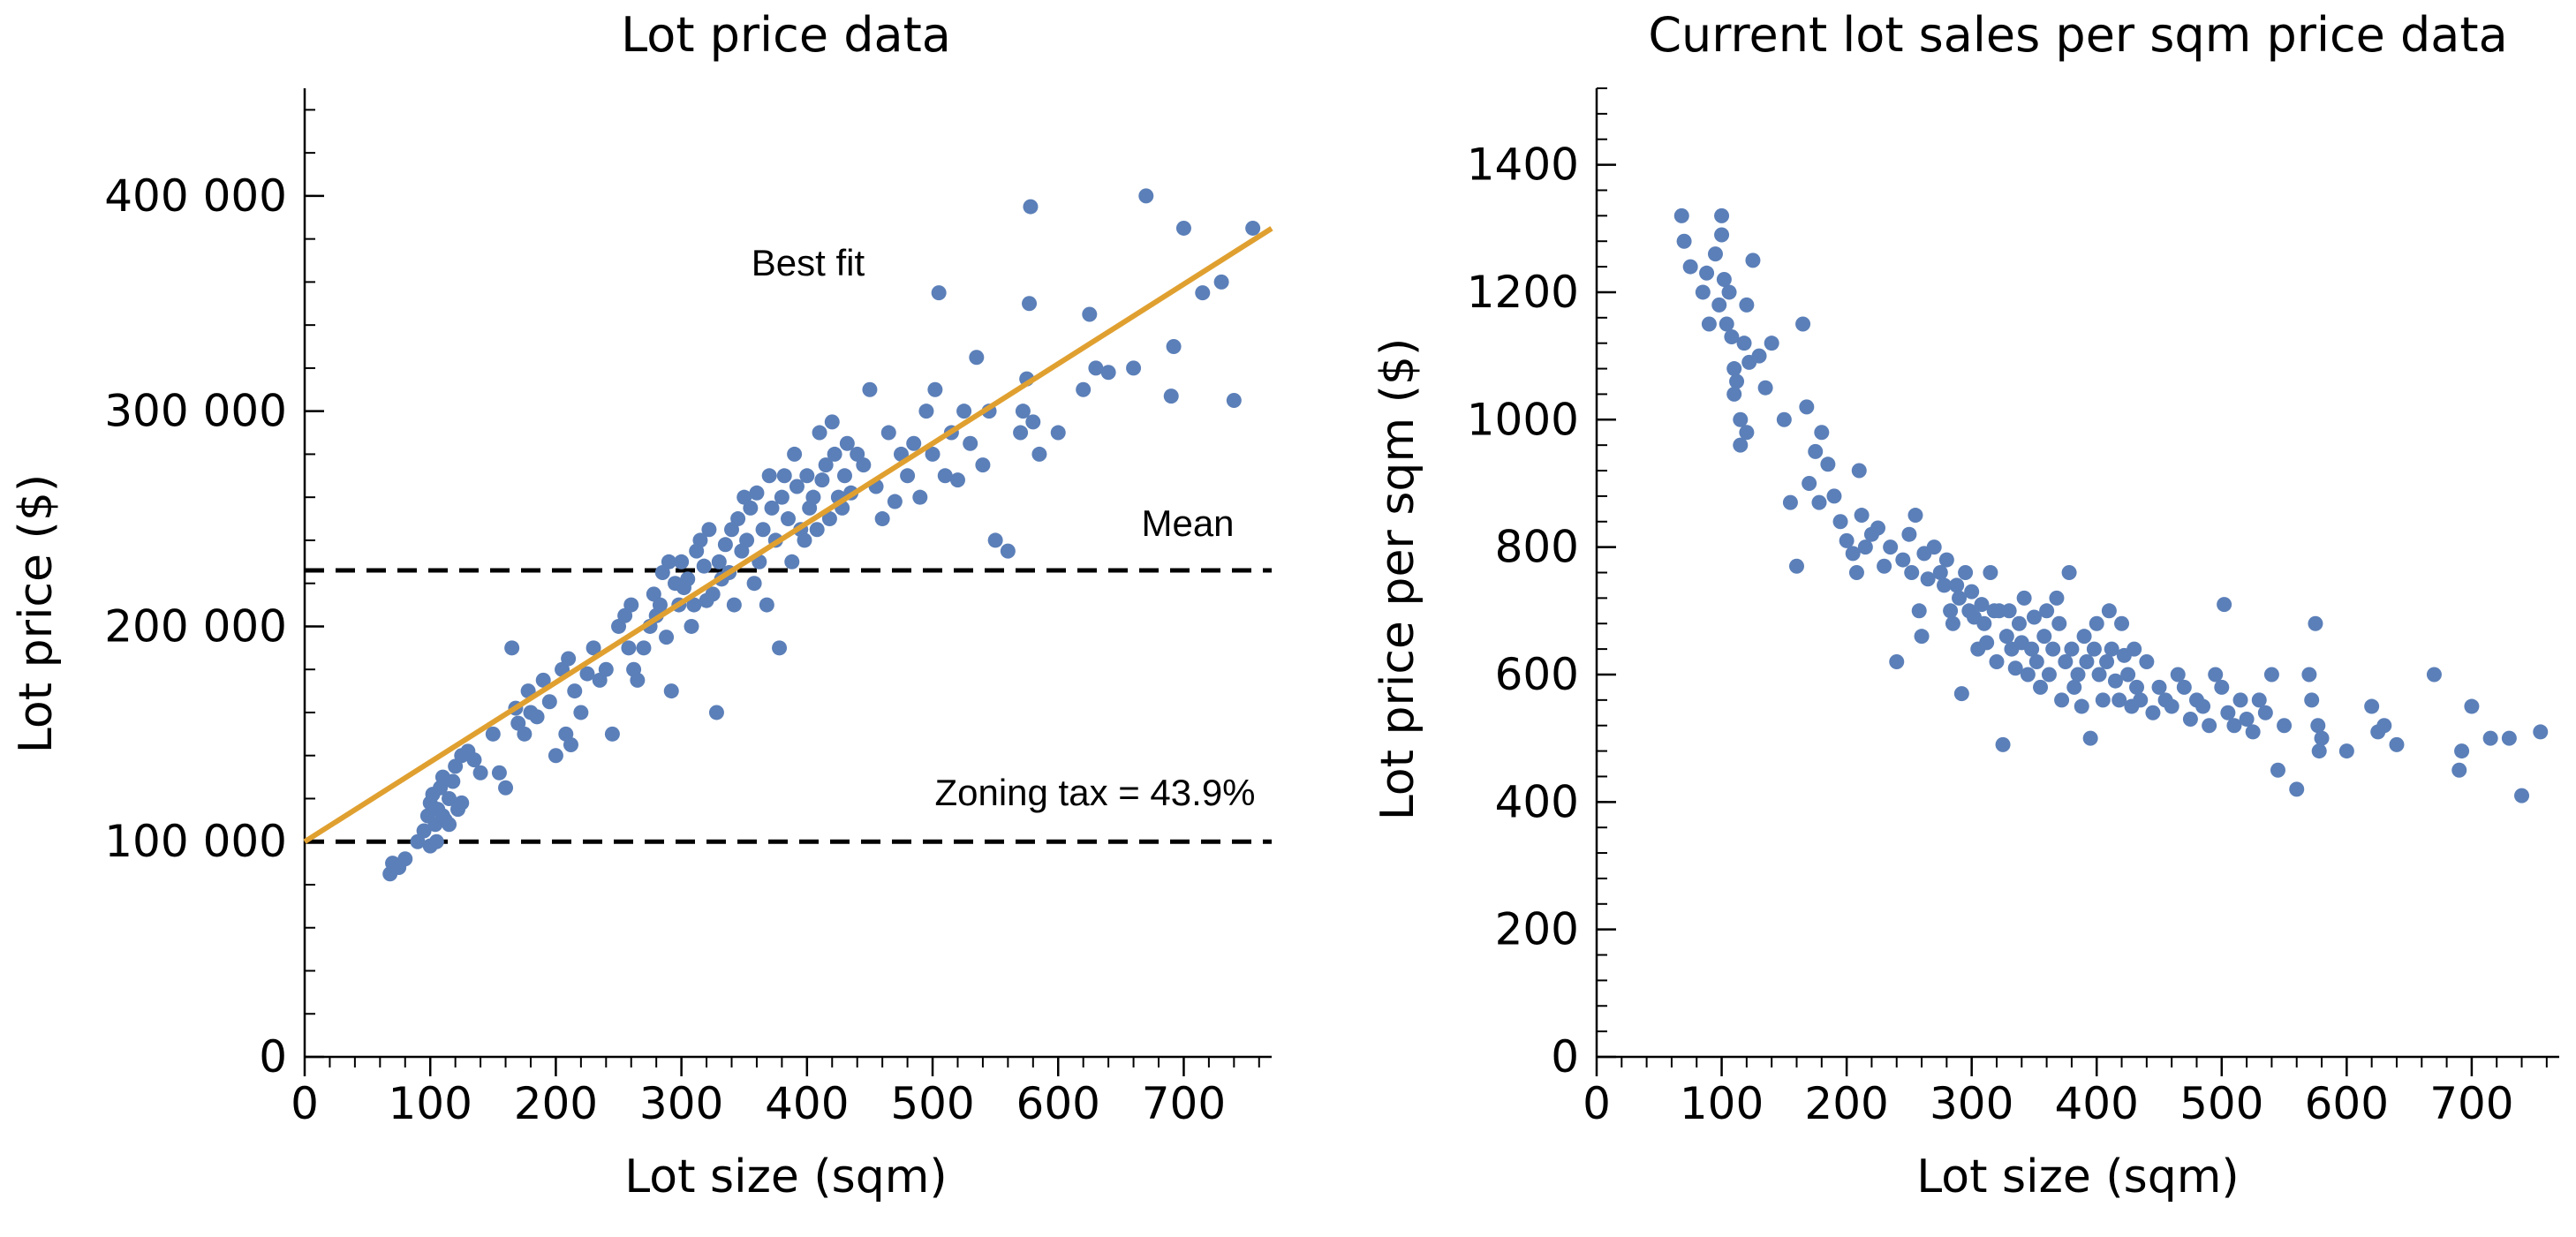  Describe the element at coordinates (807, 1103) in the screenshot. I see `left-x-tick-label: 400` at that location.